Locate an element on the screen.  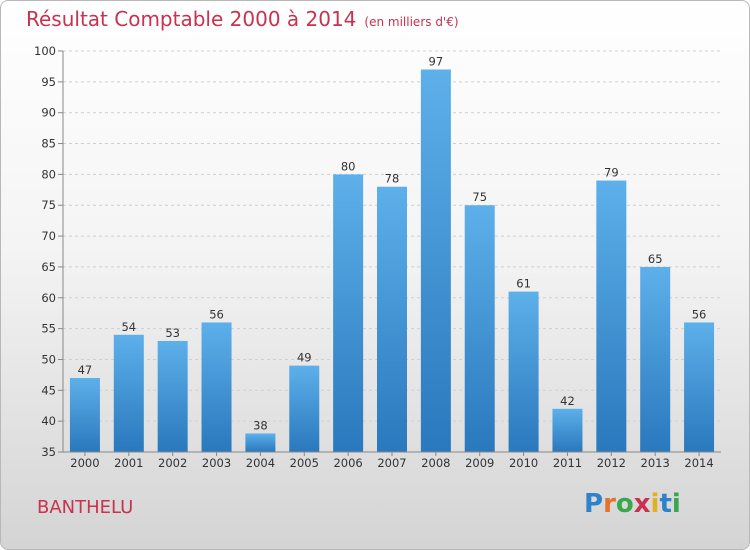
bar-2010 is located at coordinates (523, 371).